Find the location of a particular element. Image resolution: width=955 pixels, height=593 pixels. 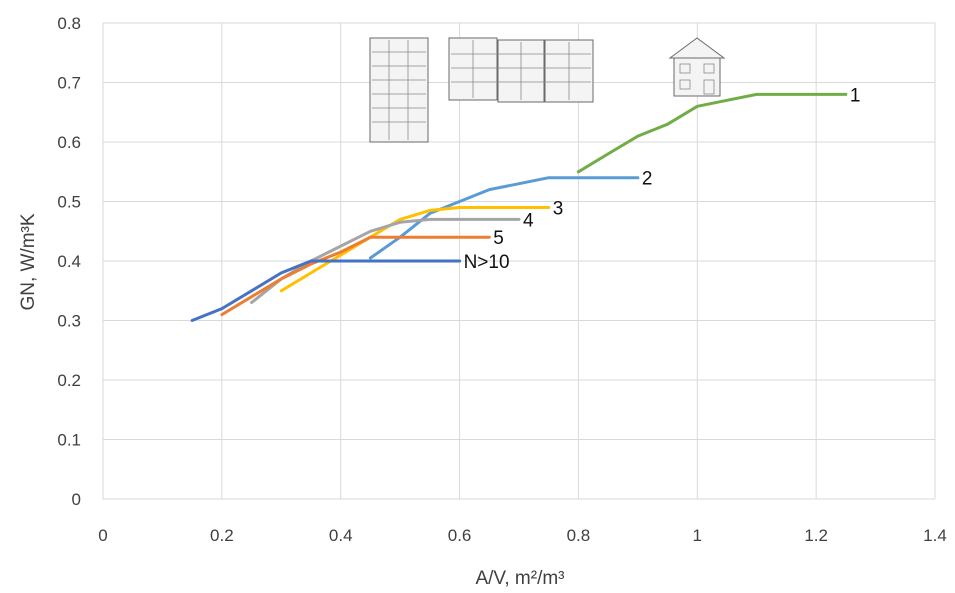

detached-house-icon is located at coordinates (697, 67).